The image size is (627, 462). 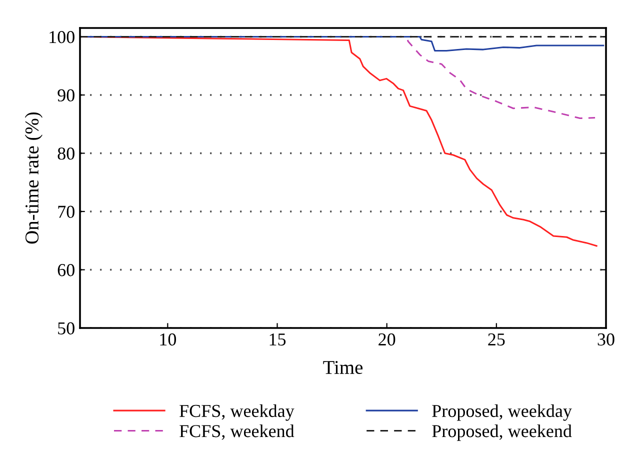 I want to click on y-tick-label: 50, so click(x=66, y=328).